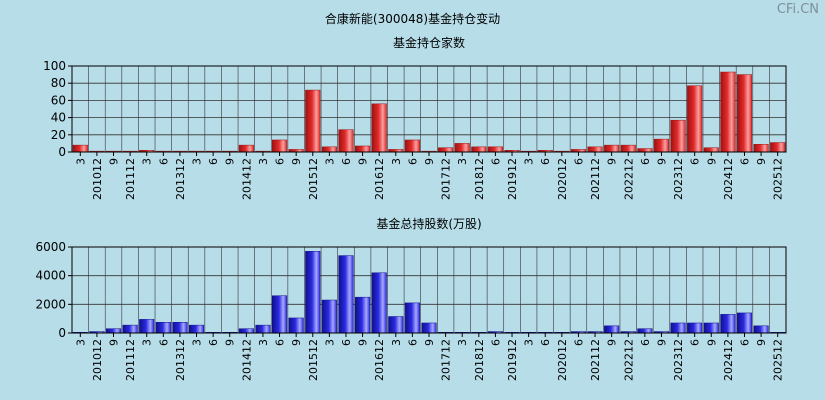 The width and height of the screenshot is (825, 400). What do you see at coordinates (50, 304) in the screenshot?
I see `y-tick-label: 2000` at bounding box center [50, 304].